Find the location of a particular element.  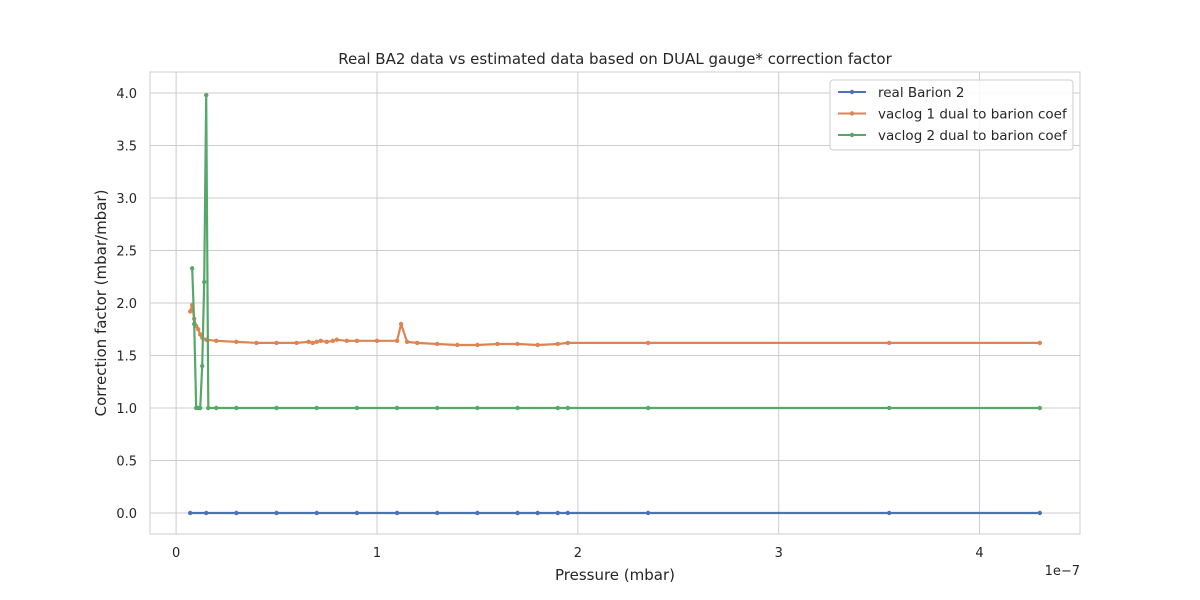

legend-item-2: vaclog 1 dual to barion coef is located at coordinates (953, 115).